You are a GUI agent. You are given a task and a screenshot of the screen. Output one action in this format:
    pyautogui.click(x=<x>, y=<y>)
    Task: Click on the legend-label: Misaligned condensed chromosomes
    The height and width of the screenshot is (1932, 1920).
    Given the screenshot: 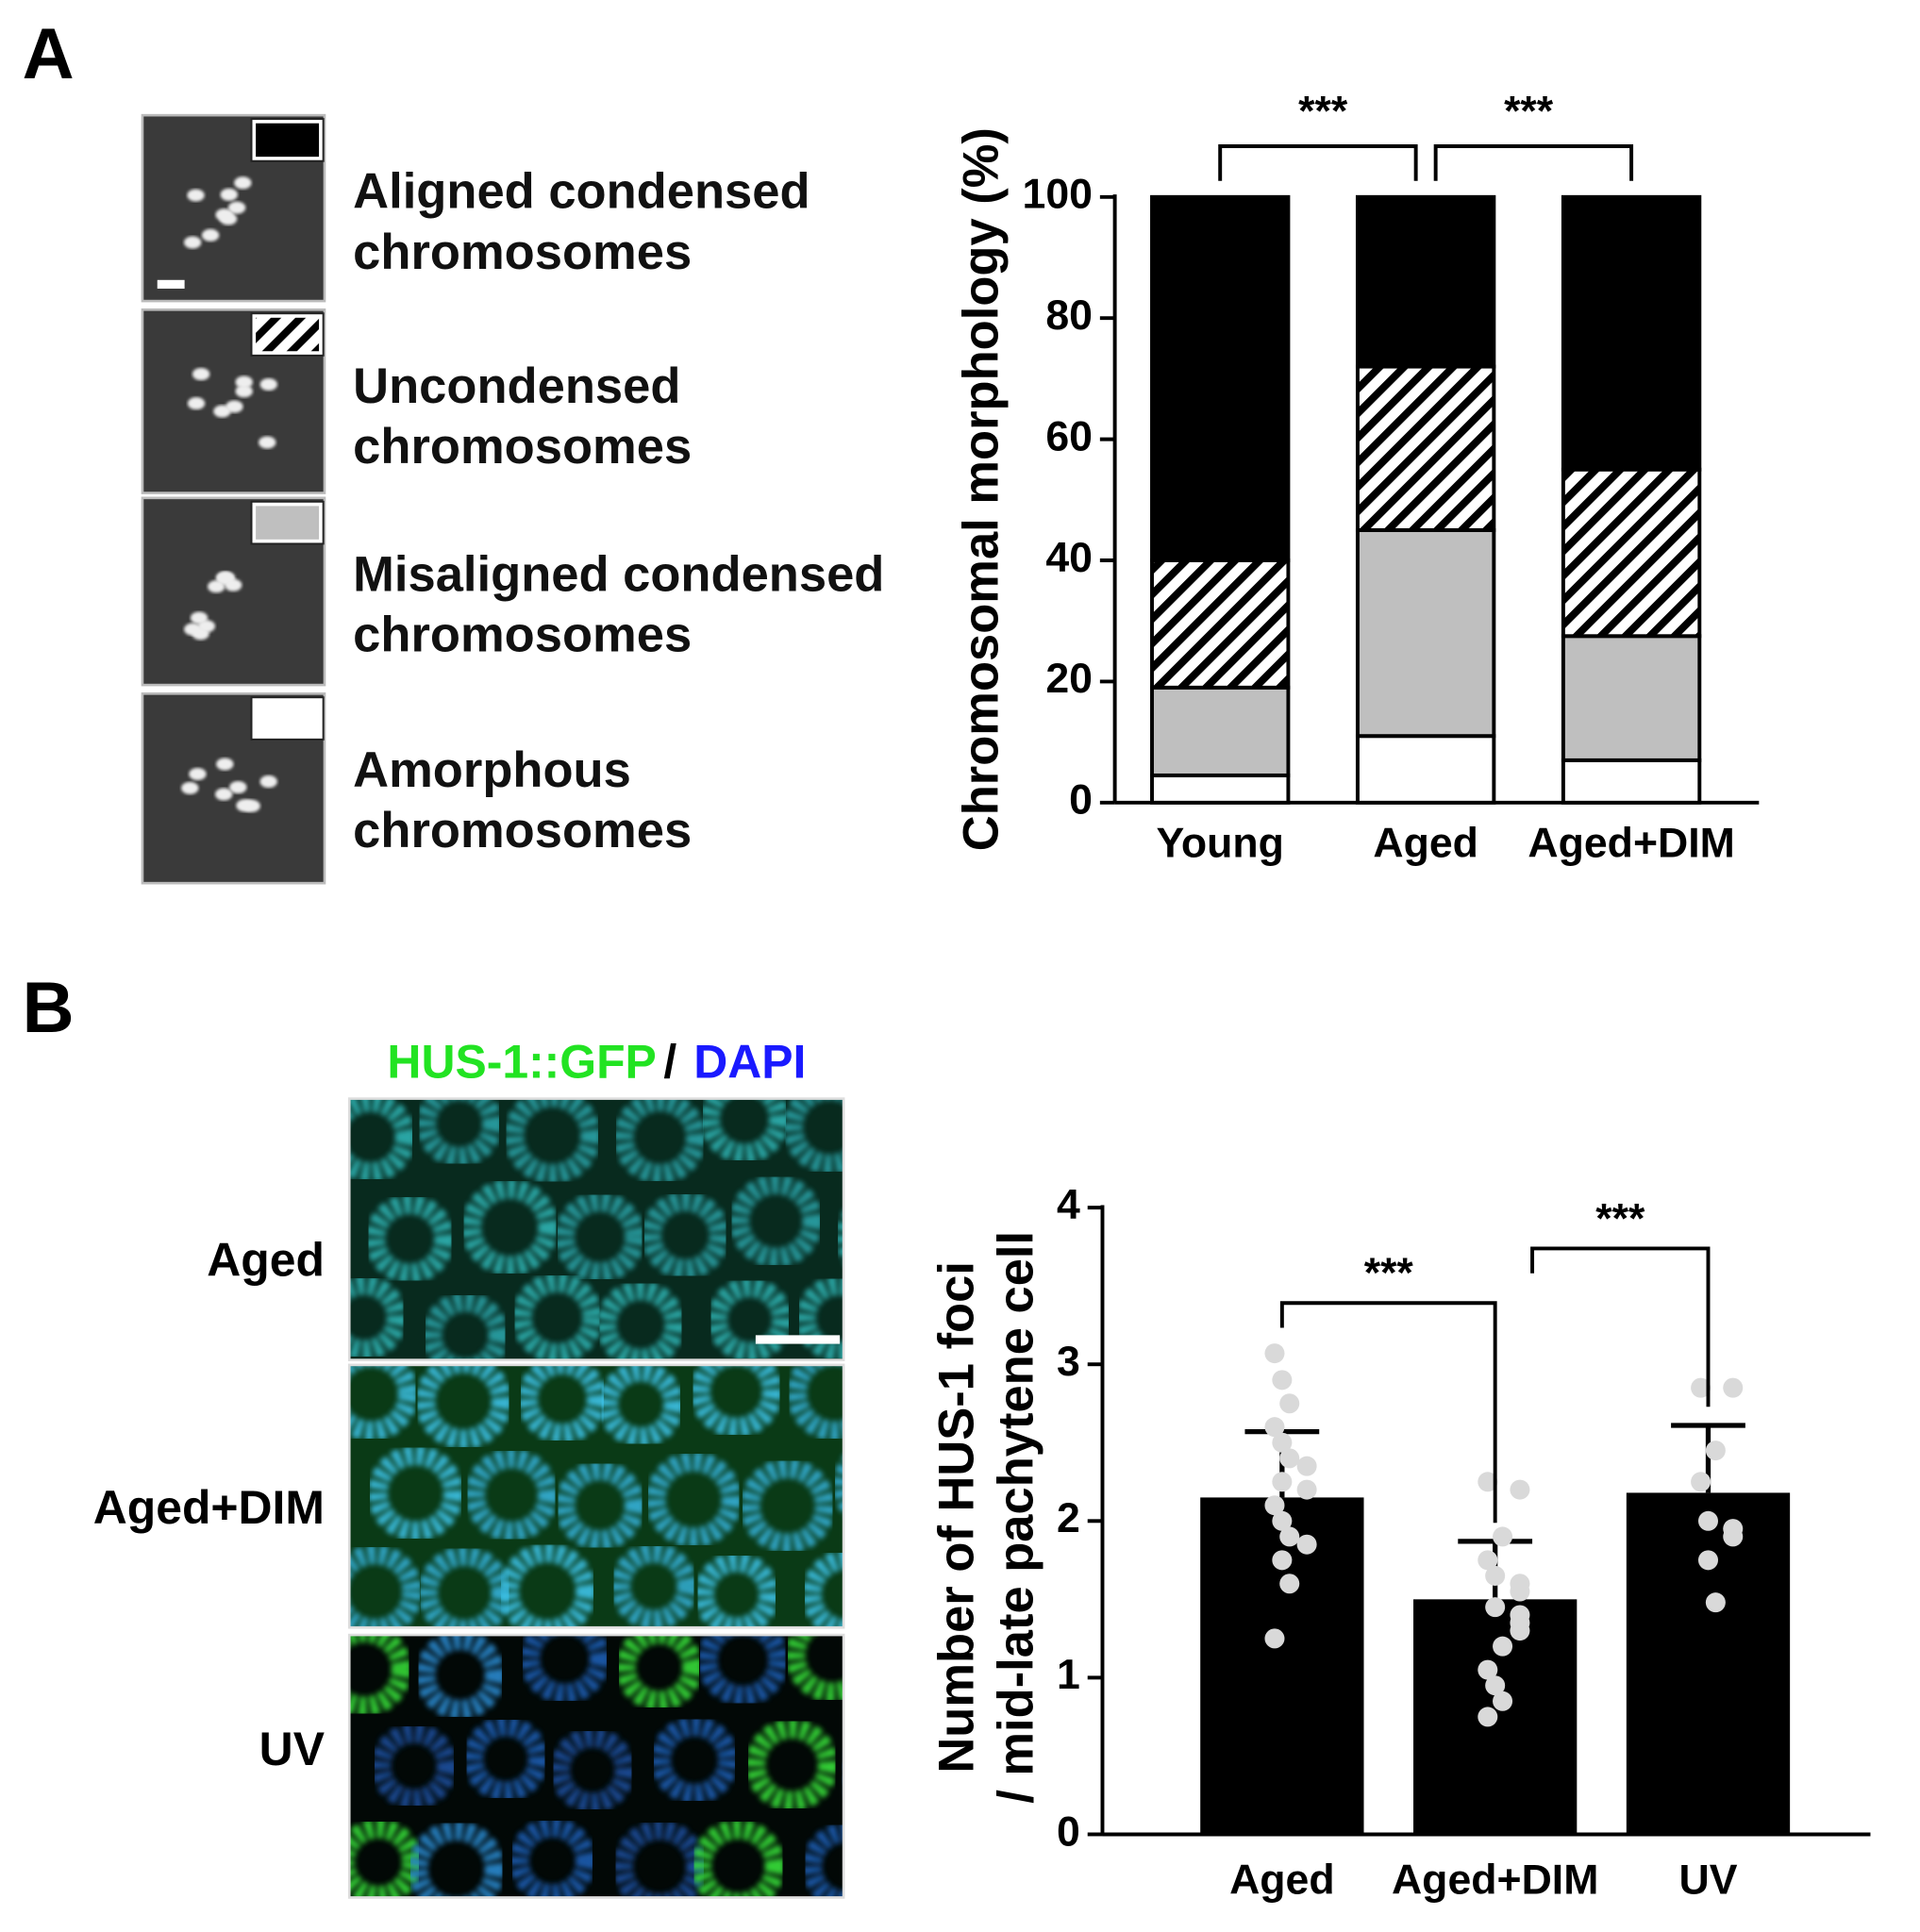 What is the action you would take?
    pyautogui.click(x=619, y=605)
    